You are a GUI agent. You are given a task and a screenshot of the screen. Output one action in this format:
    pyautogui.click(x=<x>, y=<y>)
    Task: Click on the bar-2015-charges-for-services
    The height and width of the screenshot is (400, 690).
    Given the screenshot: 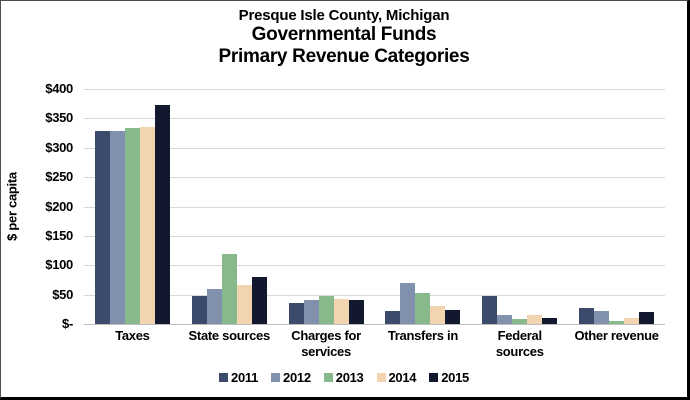 What is the action you would take?
    pyautogui.click(x=356, y=312)
    